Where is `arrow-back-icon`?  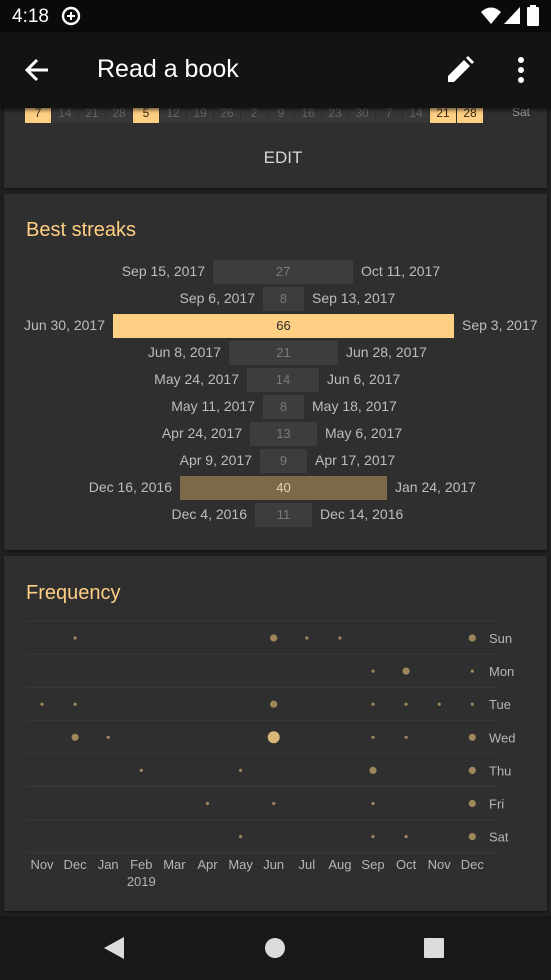
arrow-back-icon is located at coordinates (36, 70).